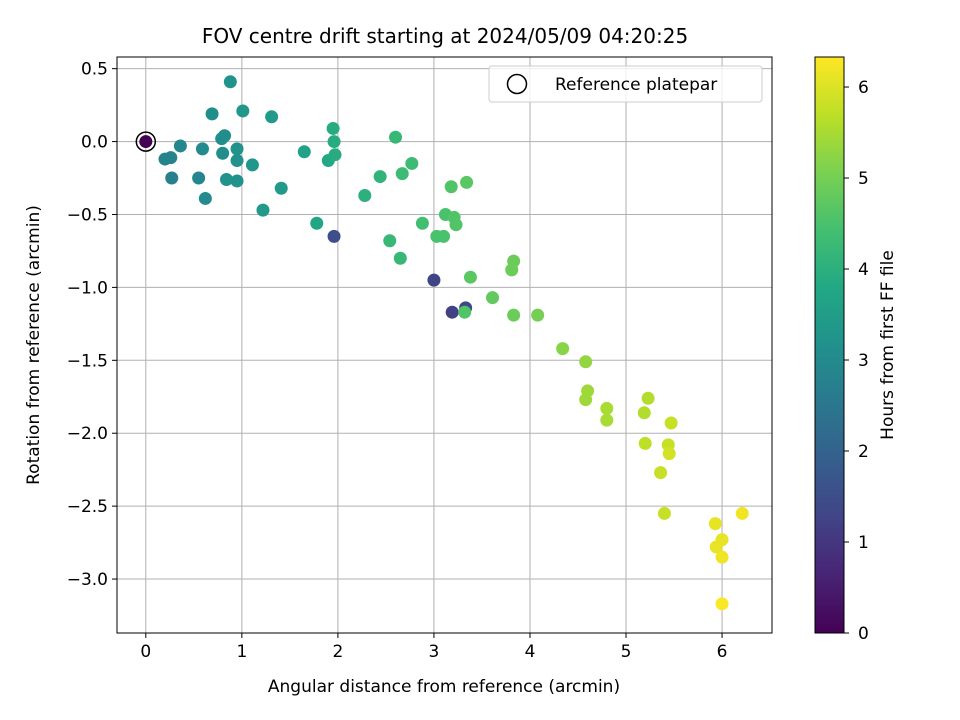 Image resolution: width=960 pixels, height=720 pixels. I want to click on colorbar-tick-label: 5, so click(863, 179).